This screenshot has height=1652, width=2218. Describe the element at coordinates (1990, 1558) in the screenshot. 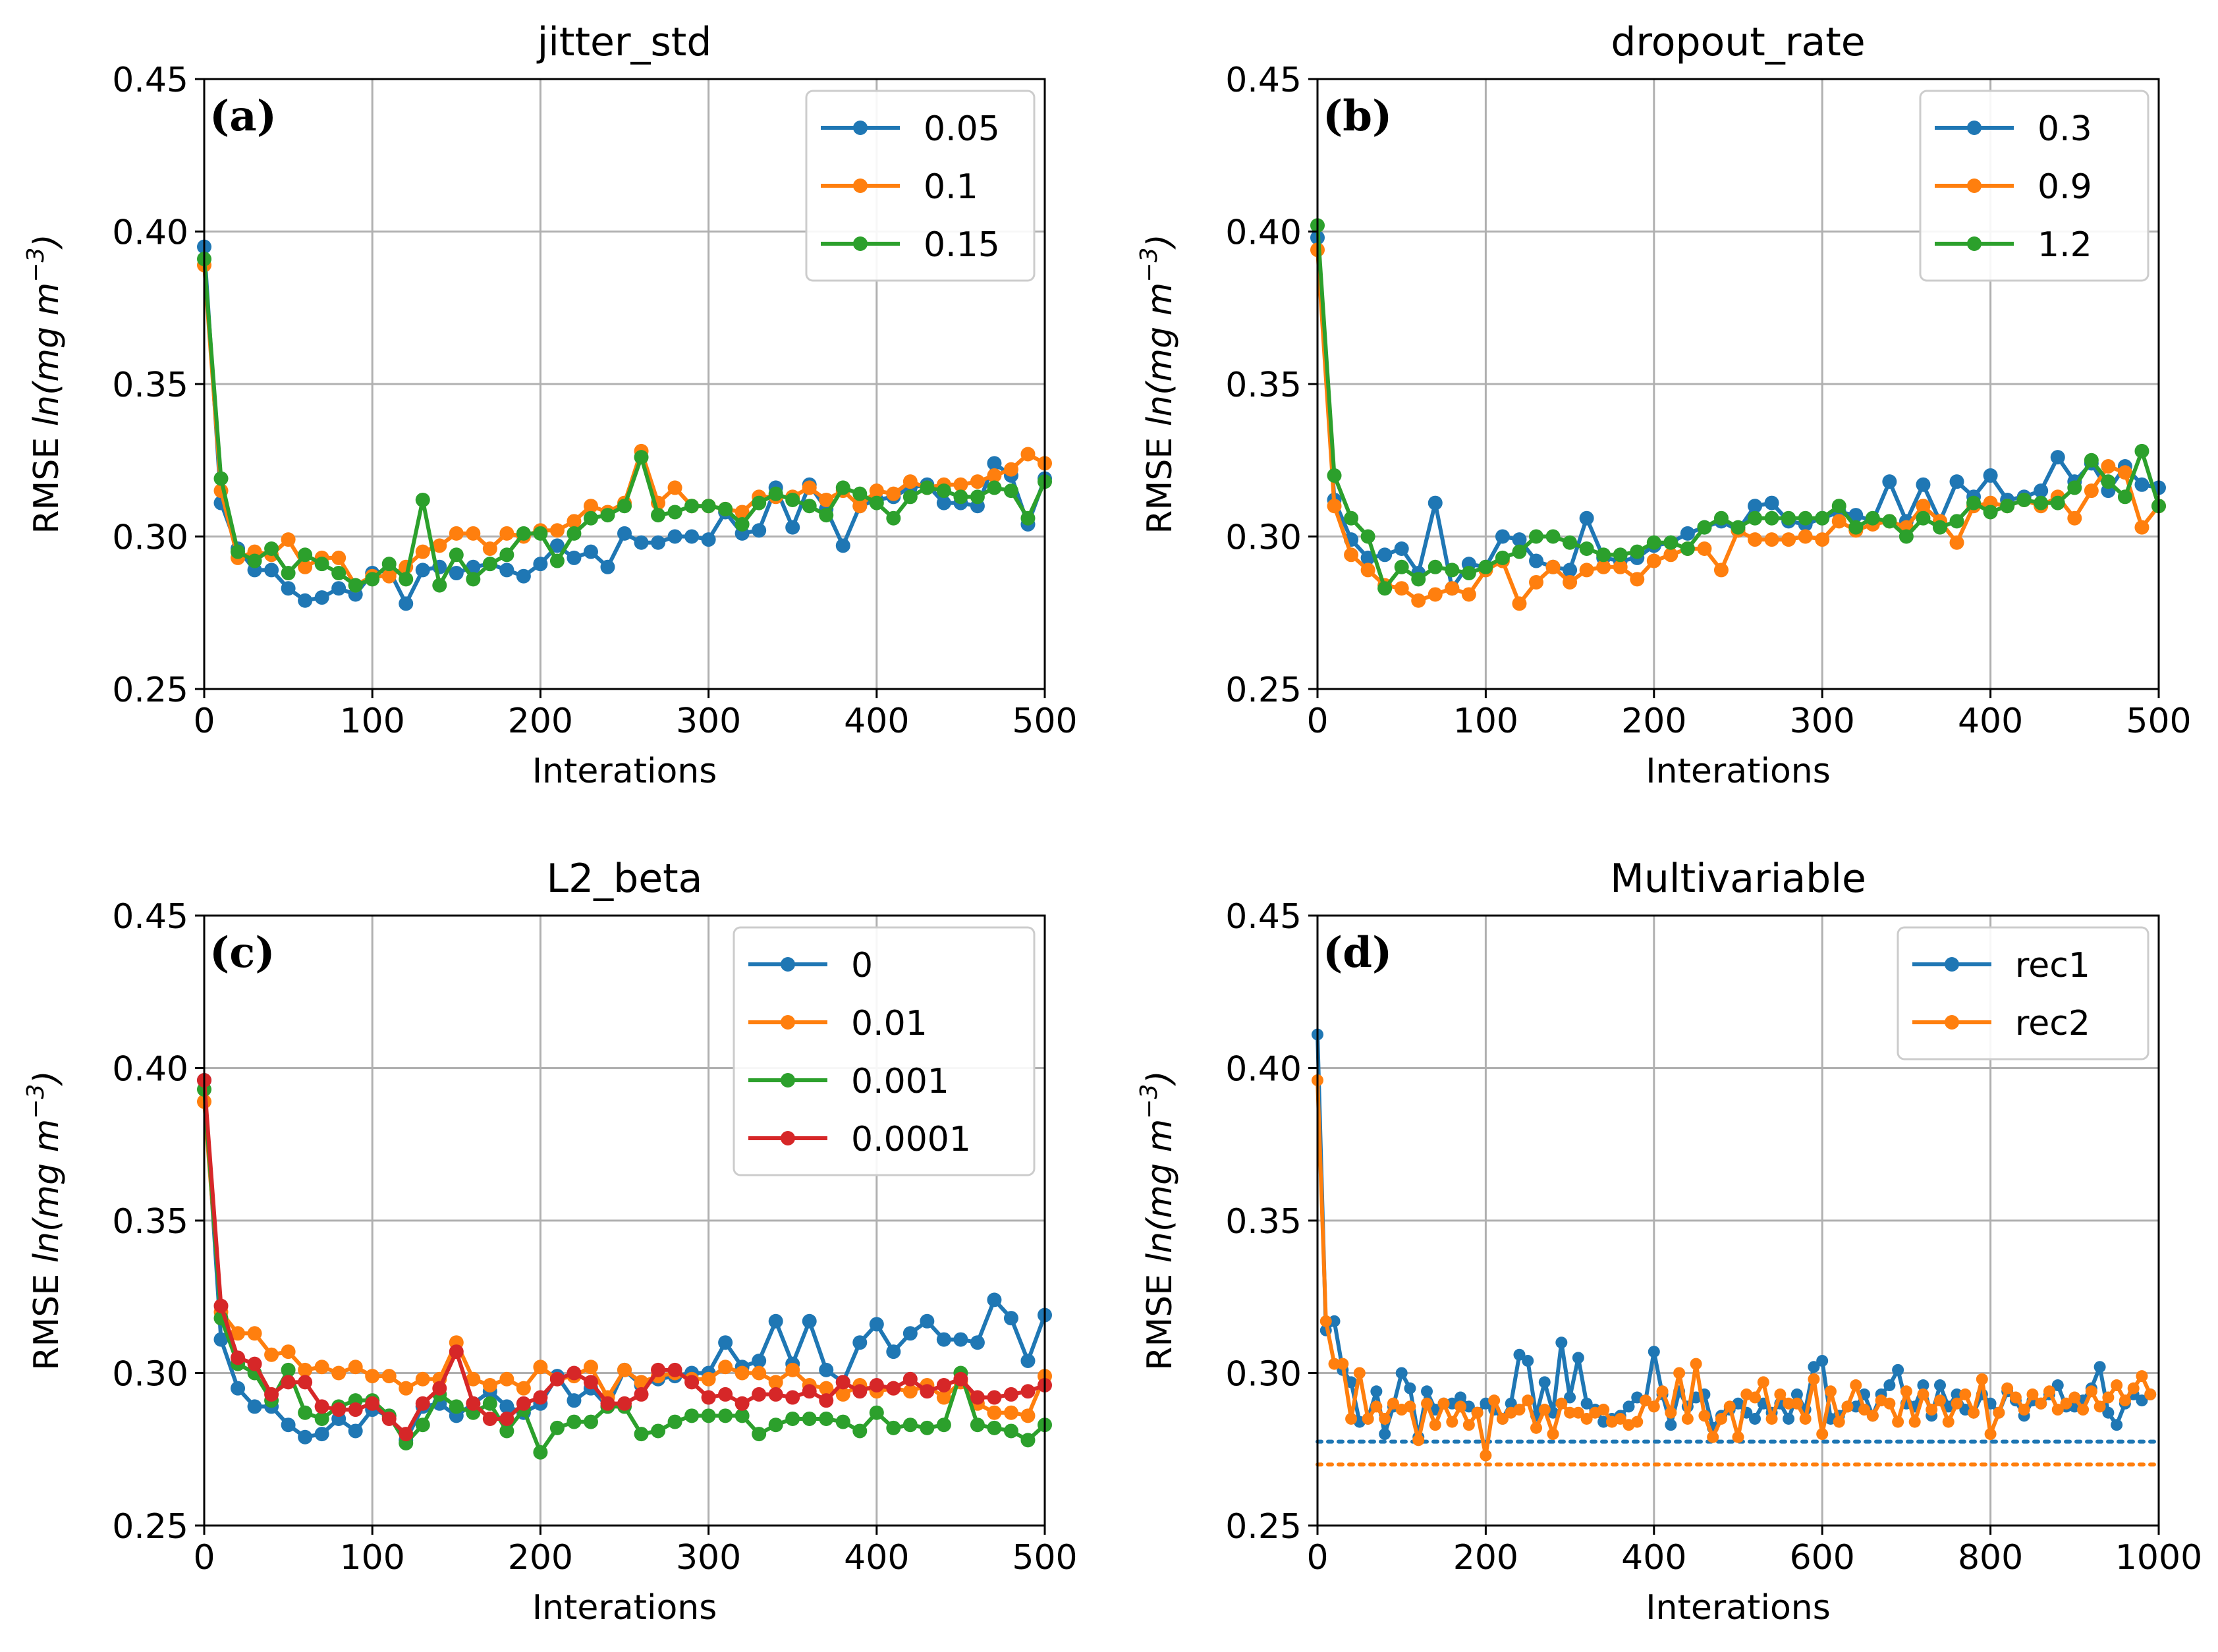

I see `x-tick-label: 800` at that location.